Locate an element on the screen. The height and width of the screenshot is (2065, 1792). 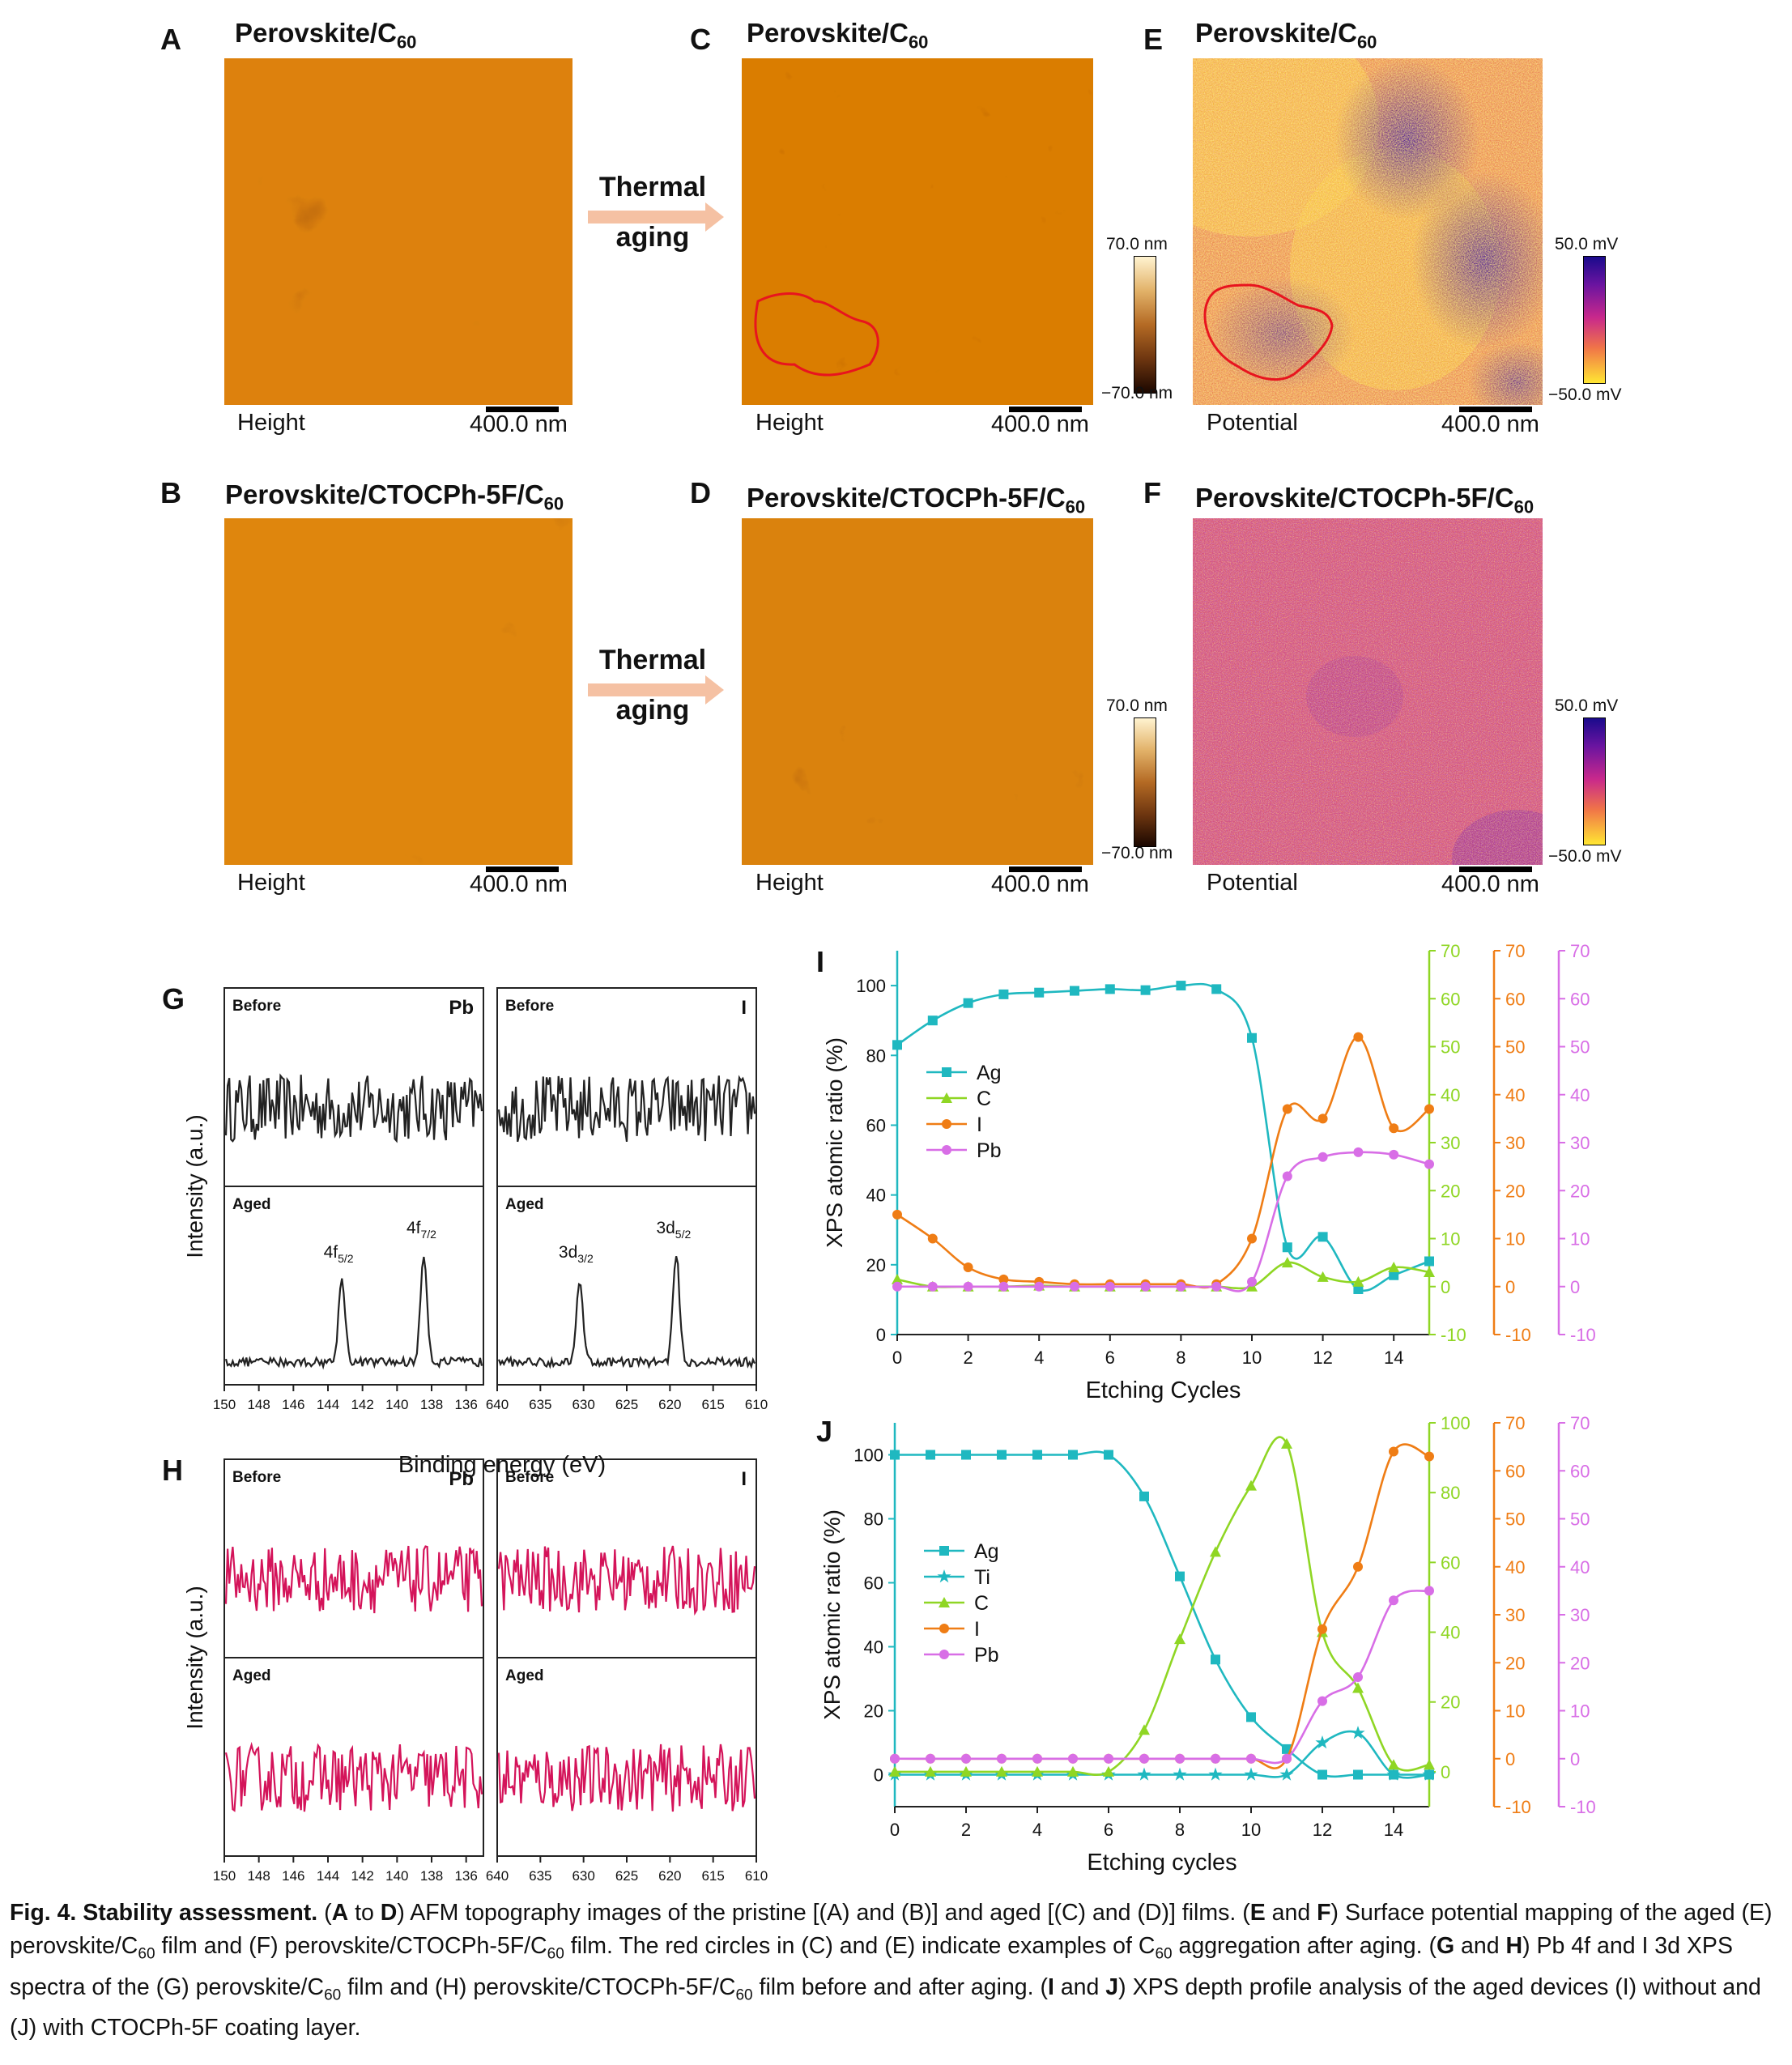
afm-image-C is located at coordinates (918, 231).